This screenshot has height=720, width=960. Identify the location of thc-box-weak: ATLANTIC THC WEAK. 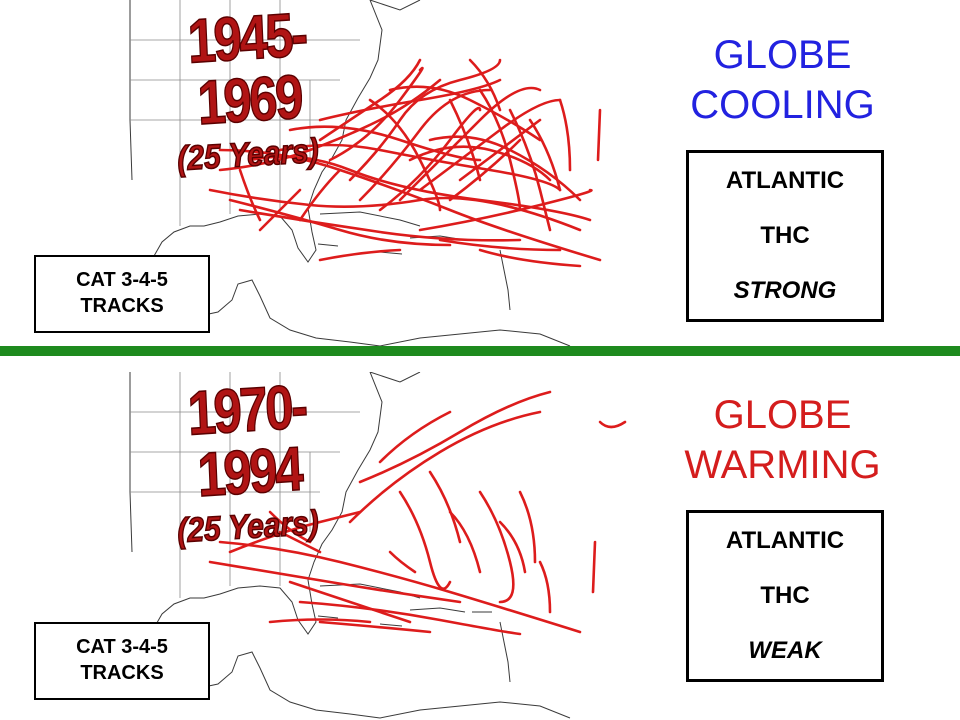
(785, 596).